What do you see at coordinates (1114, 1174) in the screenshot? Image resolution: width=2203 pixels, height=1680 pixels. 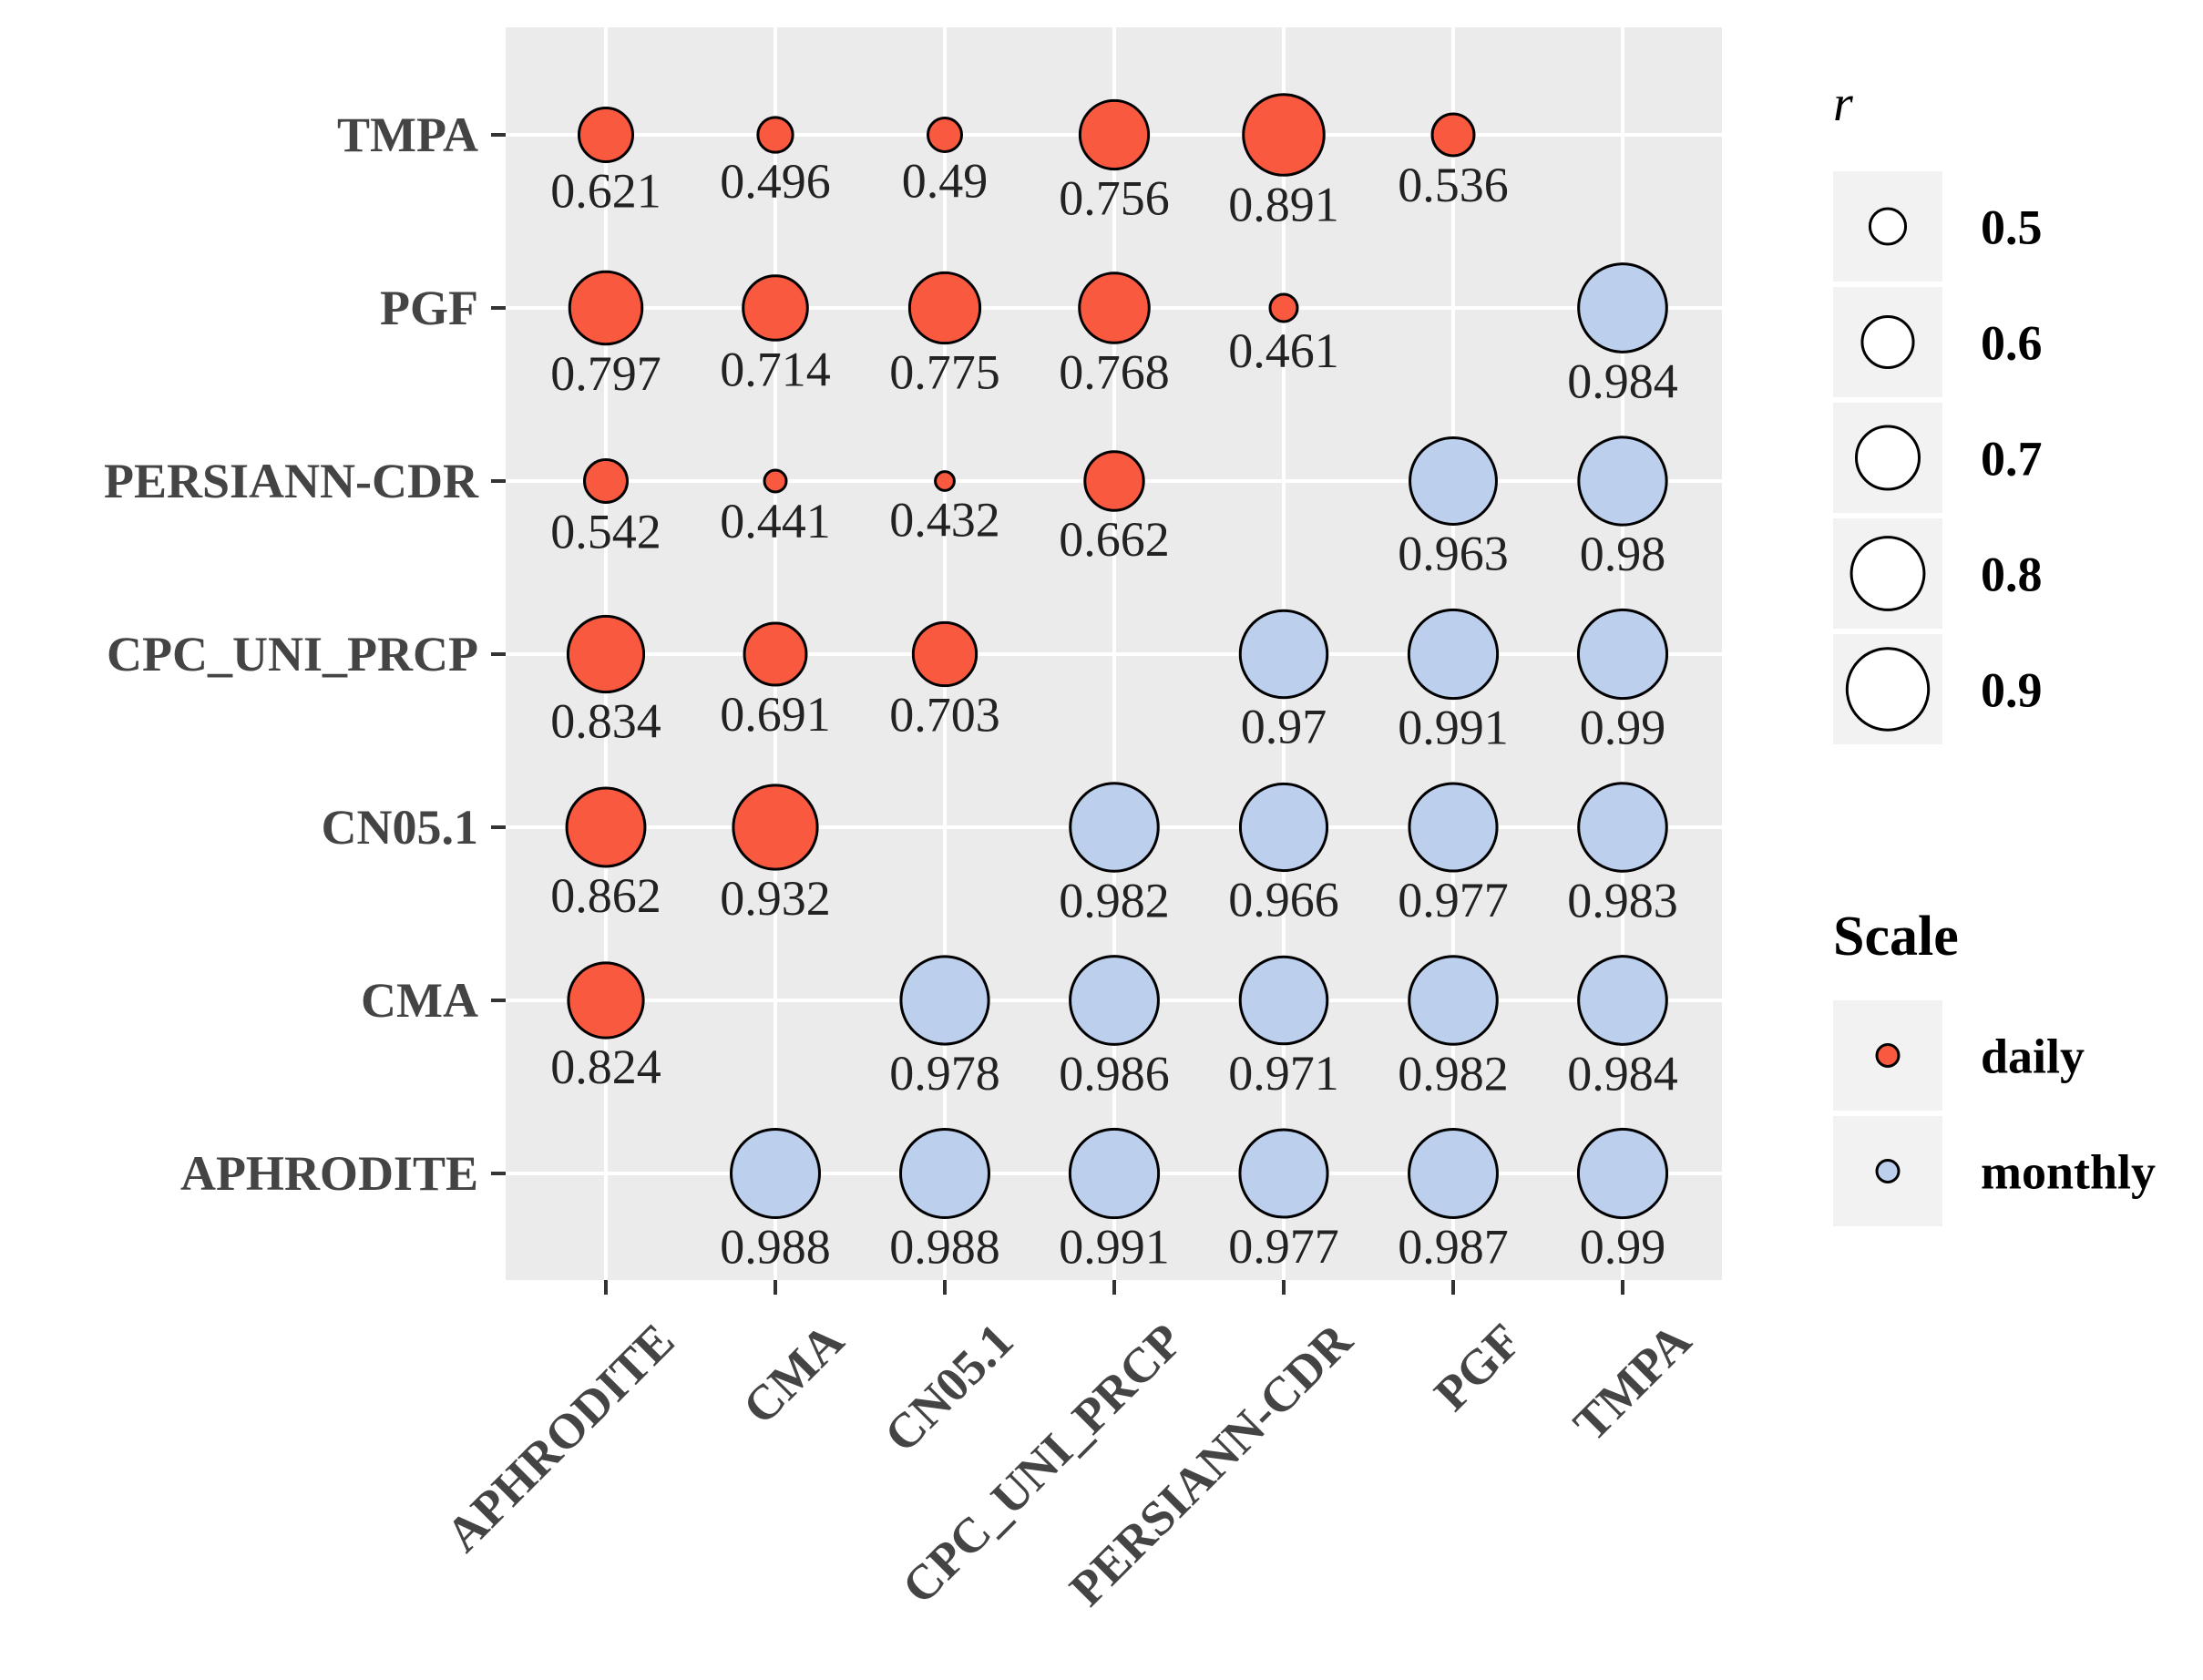 I see `point-monthly-cpc-uni-prcp-aphrodite` at bounding box center [1114, 1174].